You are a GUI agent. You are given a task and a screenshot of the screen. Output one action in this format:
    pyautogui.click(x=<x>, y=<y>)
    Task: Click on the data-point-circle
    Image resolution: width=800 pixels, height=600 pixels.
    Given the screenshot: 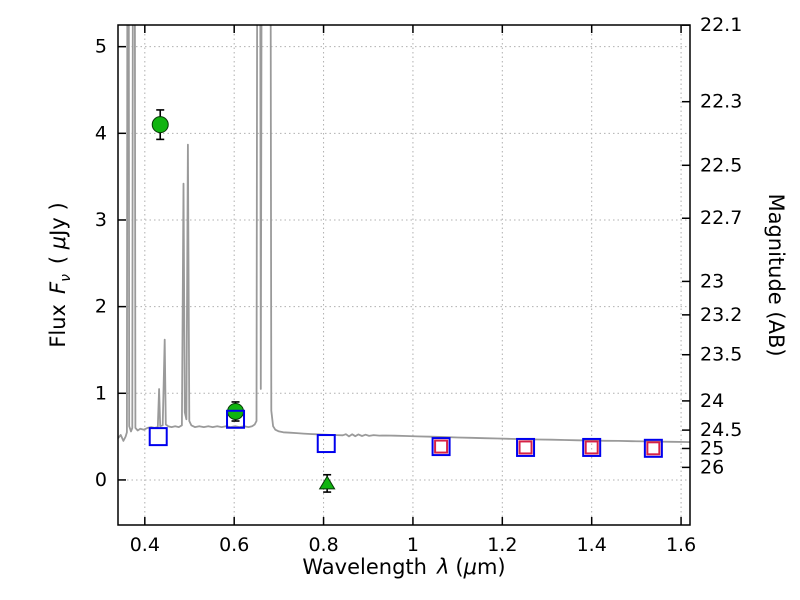 What is the action you would take?
    pyautogui.click(x=160, y=125)
    